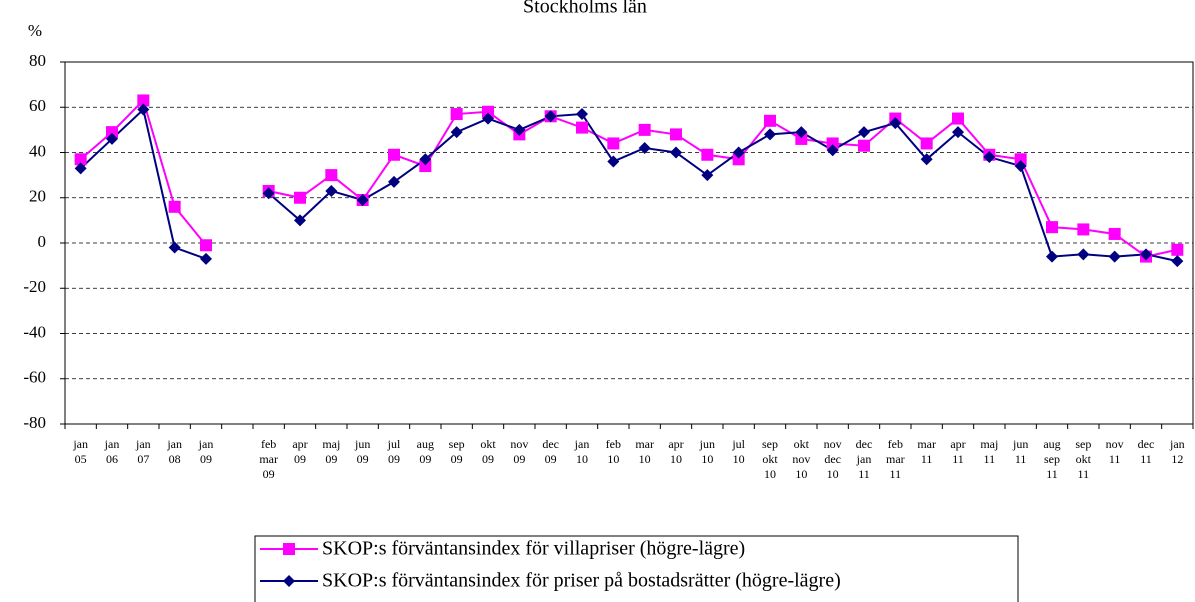 The image size is (1195, 602). I want to click on x-tick-label: apr 11, so click(958, 451).